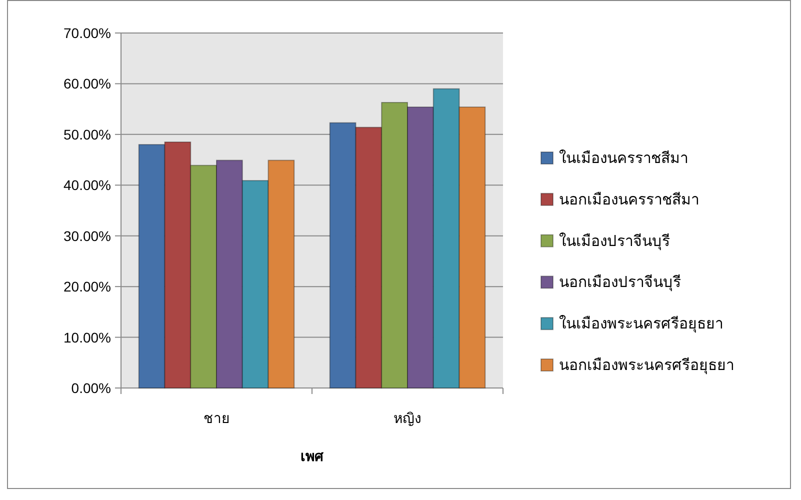  What do you see at coordinates (87, 185) in the screenshot?
I see `y-tick-label: 40.00%` at bounding box center [87, 185].